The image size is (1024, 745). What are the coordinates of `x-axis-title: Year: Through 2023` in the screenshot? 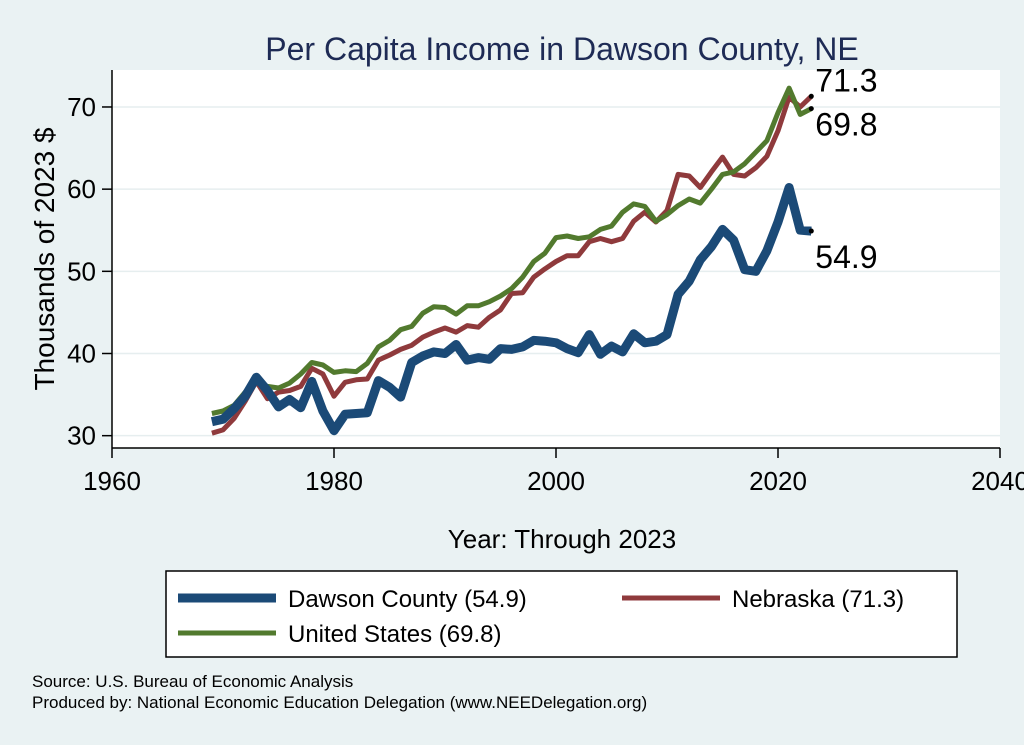 It's located at (562, 539).